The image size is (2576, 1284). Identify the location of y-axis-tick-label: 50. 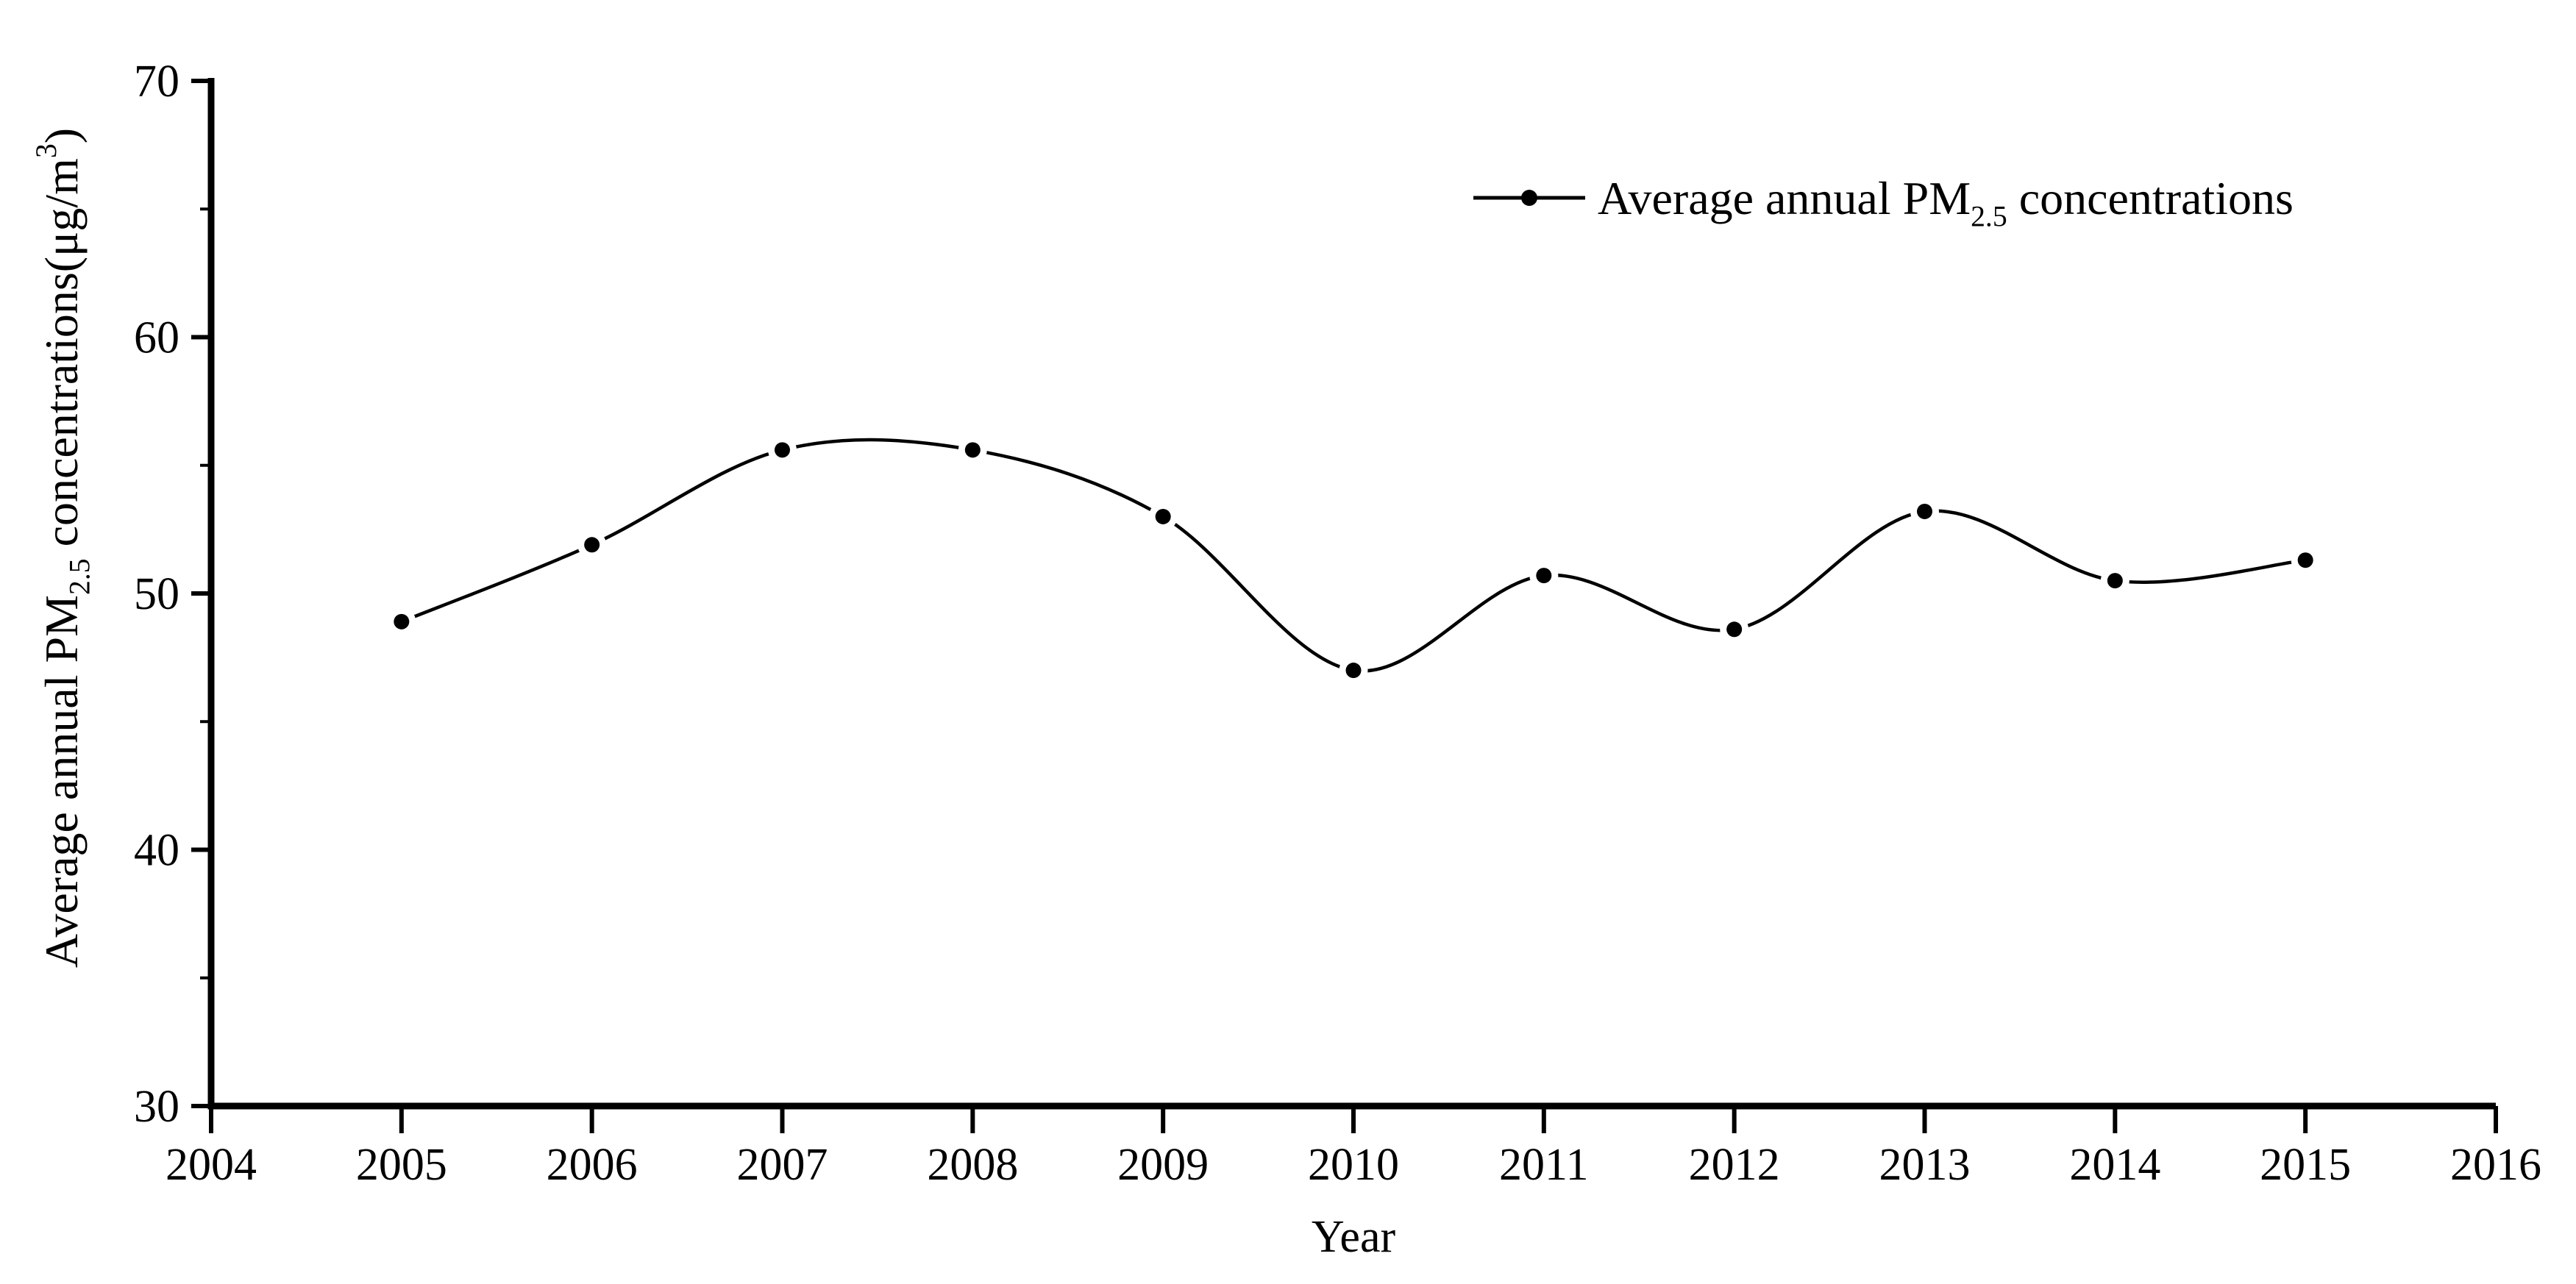
(156, 594).